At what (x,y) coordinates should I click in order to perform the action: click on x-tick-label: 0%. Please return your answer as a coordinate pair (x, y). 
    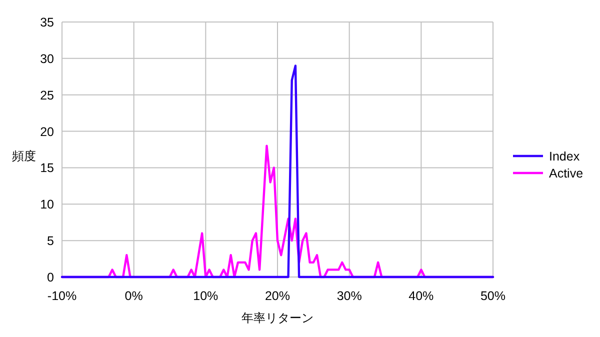
    Looking at the image, I should click on (133, 296).